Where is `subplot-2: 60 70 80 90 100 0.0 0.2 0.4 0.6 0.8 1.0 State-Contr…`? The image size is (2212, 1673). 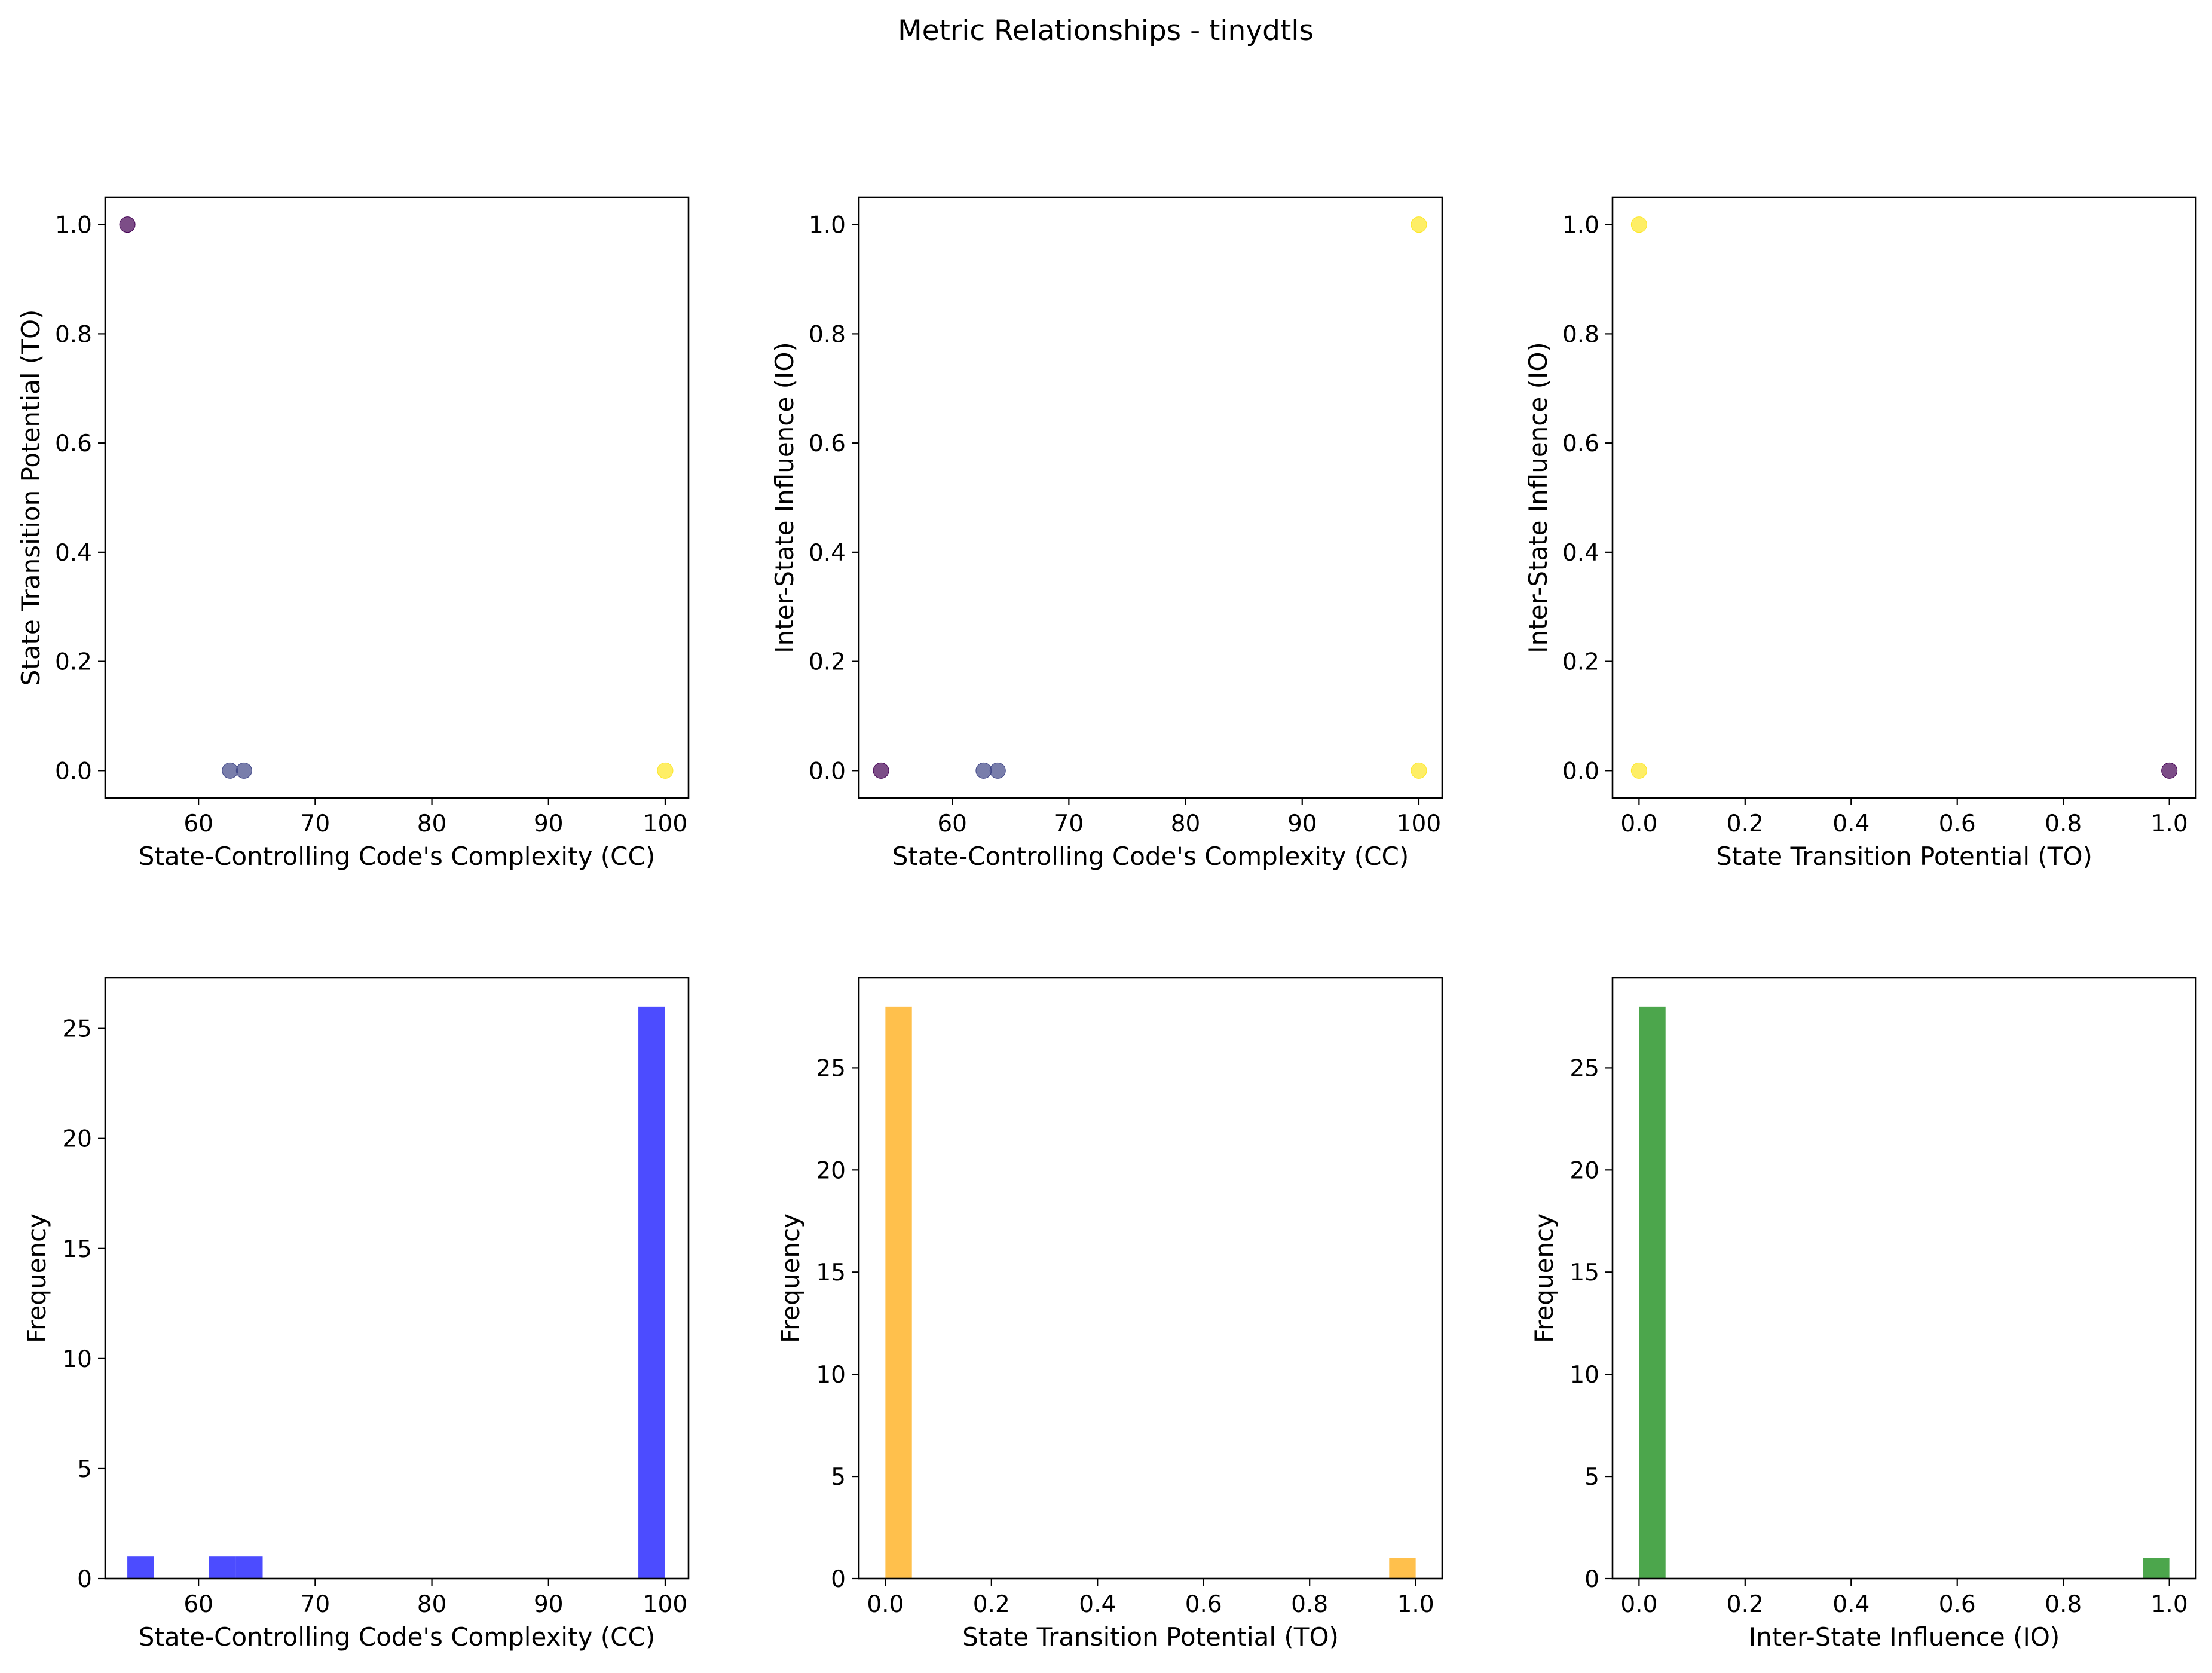 subplot-2: 60 70 80 90 100 0.0 0.2 0.4 0.6 0.8 1.0 State-Contr… is located at coordinates (1106, 533).